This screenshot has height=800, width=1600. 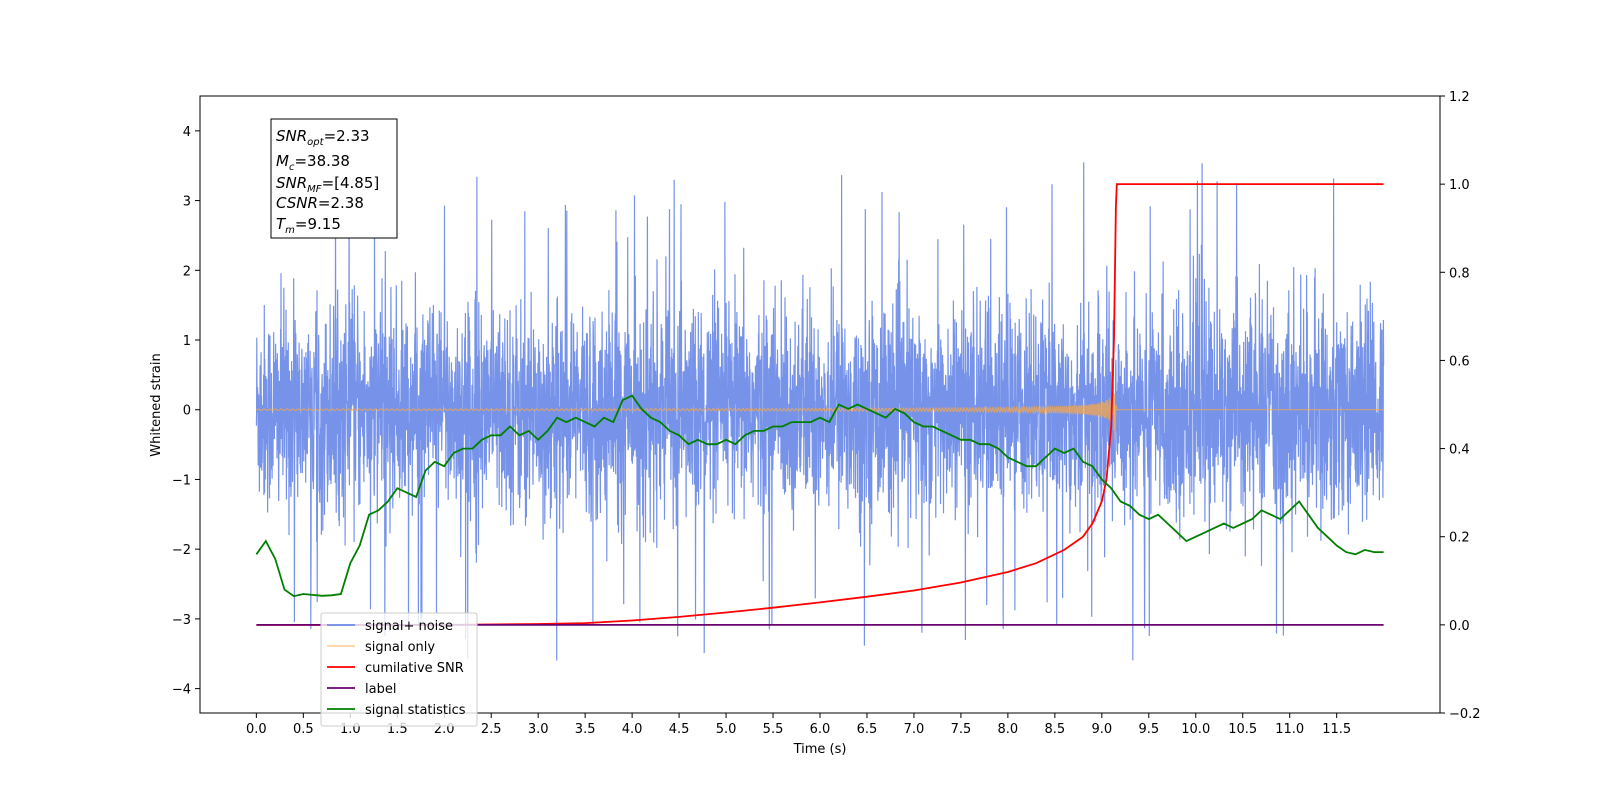 What do you see at coordinates (181, 550) in the screenshot?
I see `y-tick-label: −2` at bounding box center [181, 550].